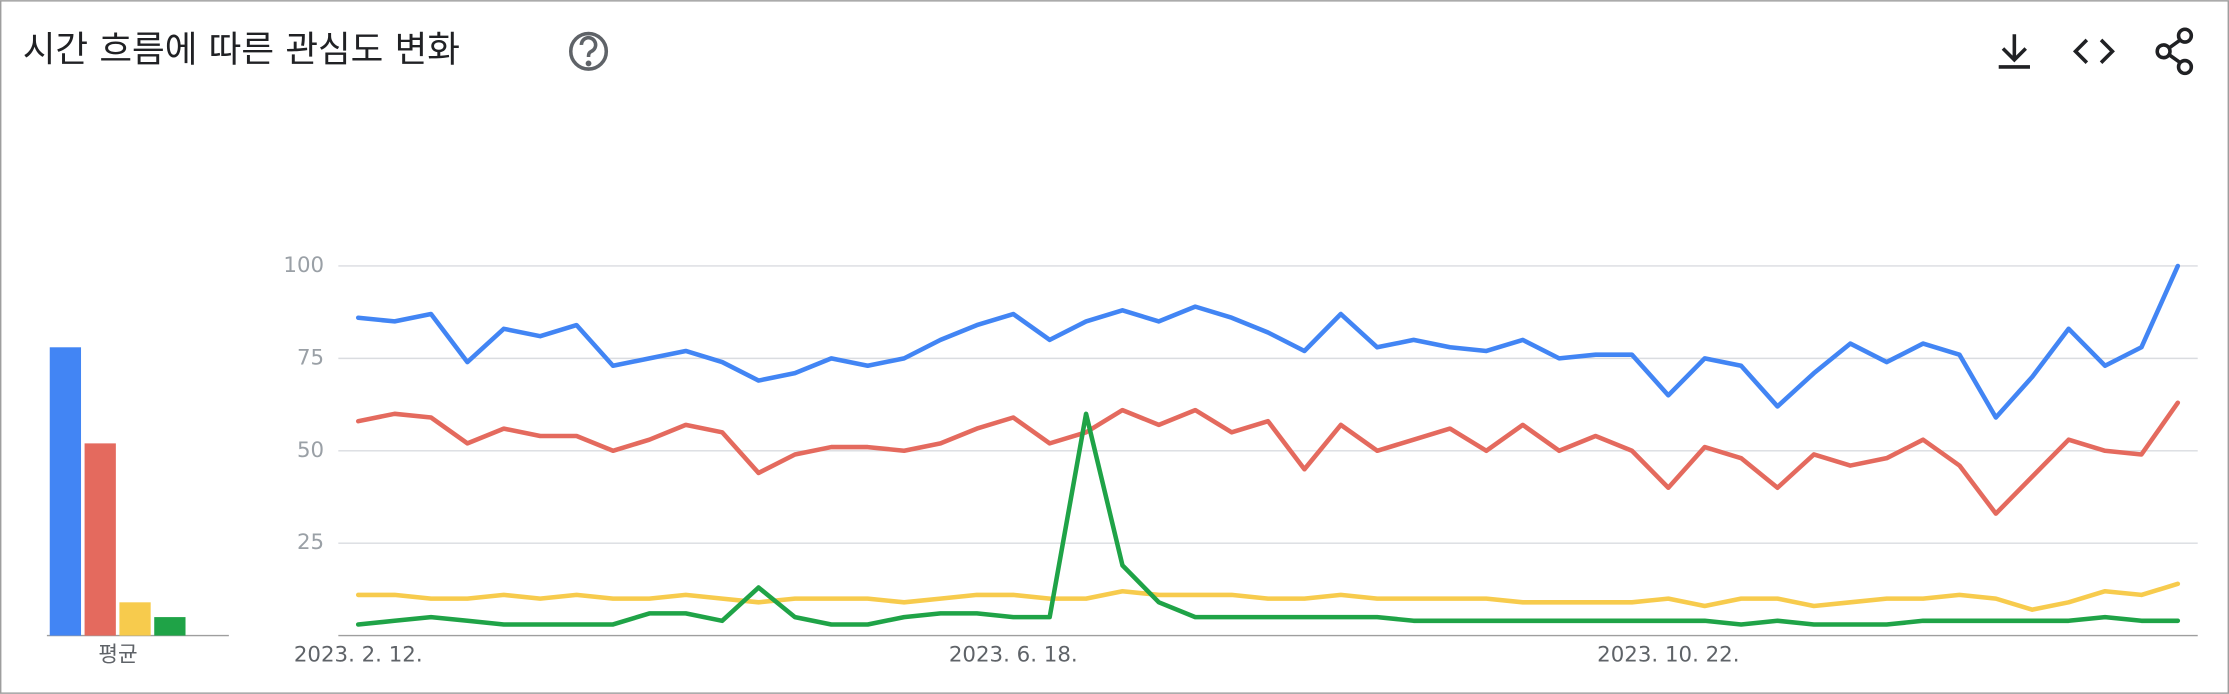 This screenshot has height=694, width=2229. What do you see at coordinates (1668, 654) in the screenshot?
I see `x-tick-label: 2023. 10. 22.` at bounding box center [1668, 654].